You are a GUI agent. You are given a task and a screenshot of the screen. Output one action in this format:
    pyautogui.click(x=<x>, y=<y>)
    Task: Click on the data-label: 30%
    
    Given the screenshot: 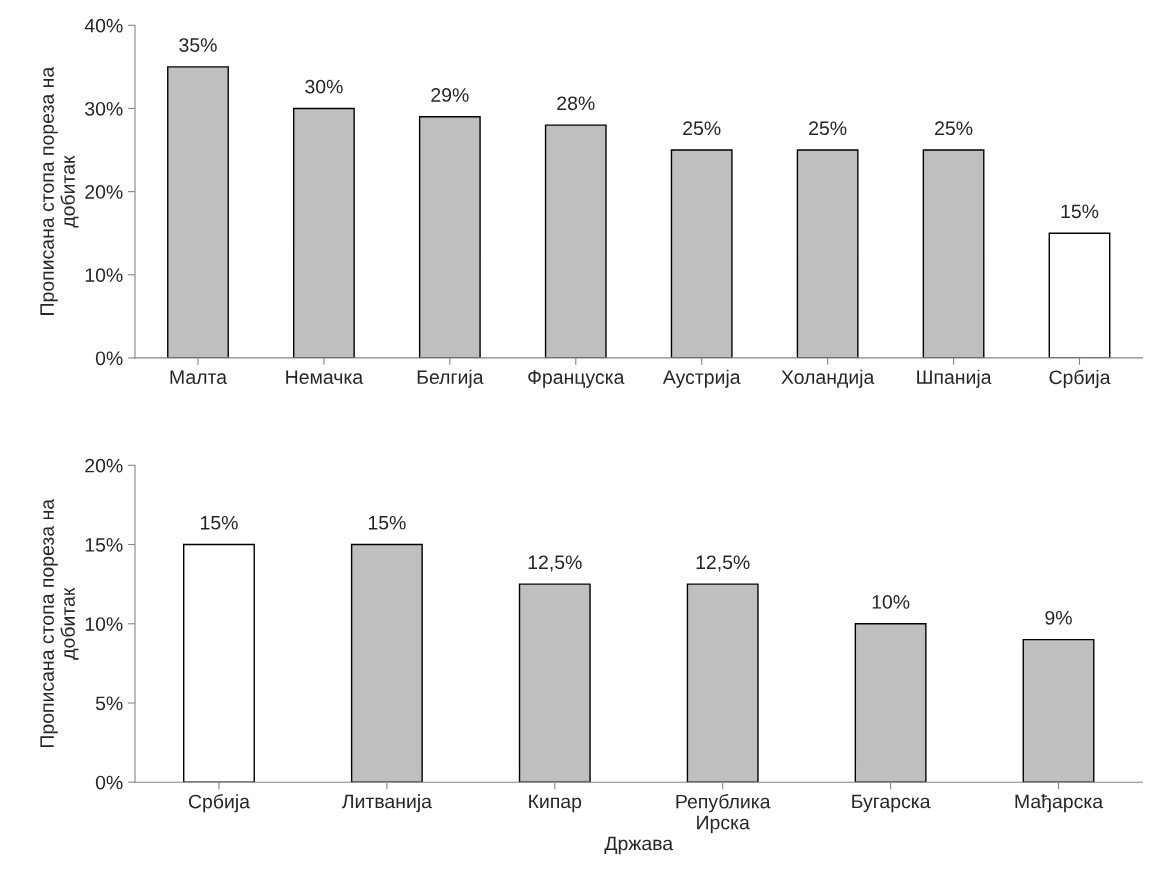 What is the action you would take?
    pyautogui.click(x=324, y=86)
    